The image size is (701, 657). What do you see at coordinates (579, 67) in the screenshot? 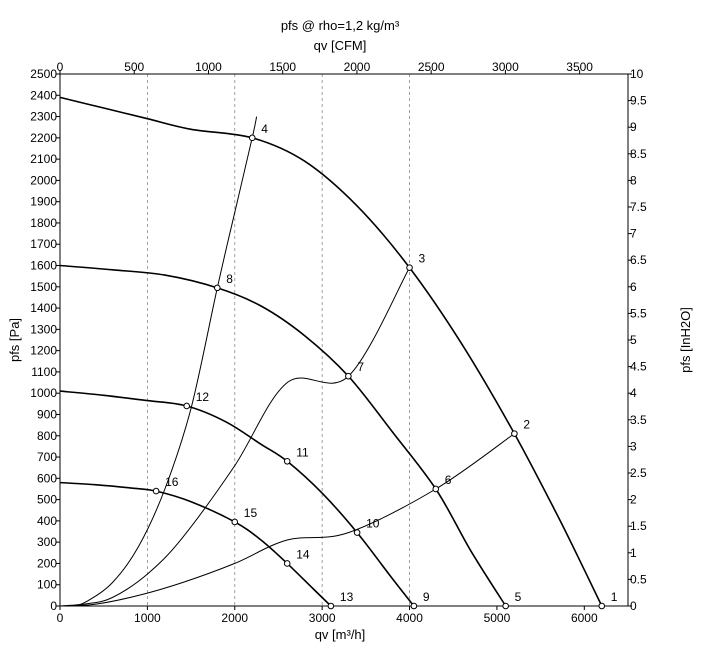
I see `x2-tick-label: 3500` at bounding box center [579, 67].